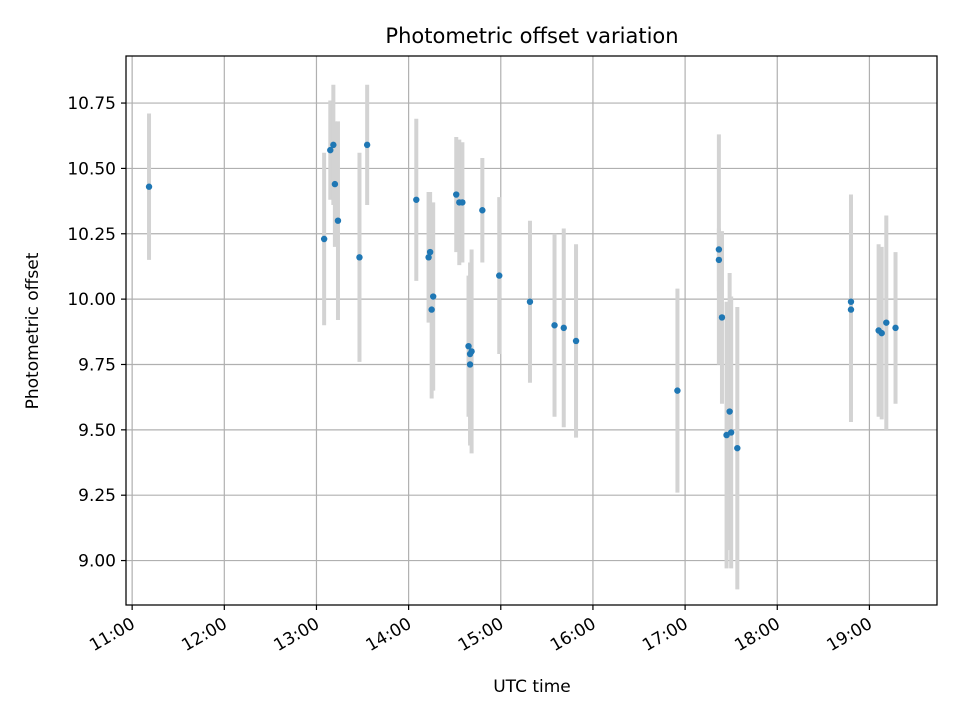 The width and height of the screenshot is (960, 720). What do you see at coordinates (91, 104) in the screenshot?
I see `y-tick-label: 10.75` at bounding box center [91, 104].